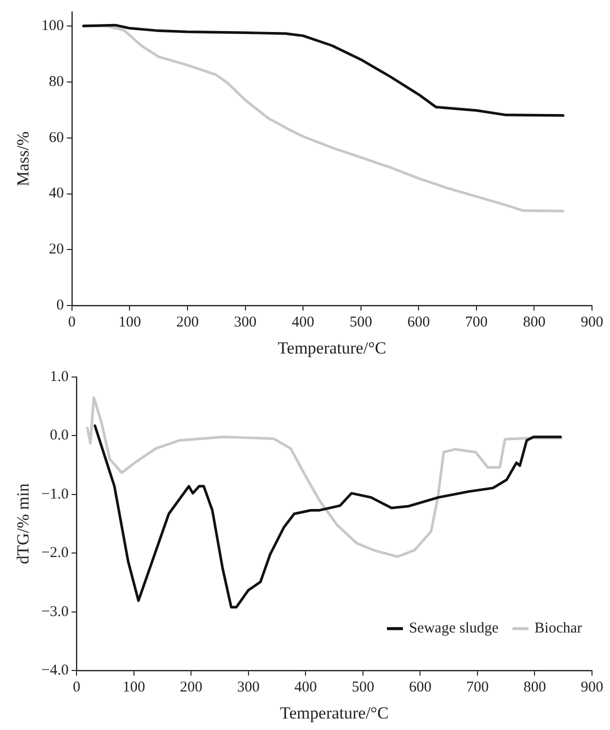 The width and height of the screenshot is (610, 730). What do you see at coordinates (55, 670) in the screenshot?
I see `y-tick-label: −4.0` at bounding box center [55, 670].